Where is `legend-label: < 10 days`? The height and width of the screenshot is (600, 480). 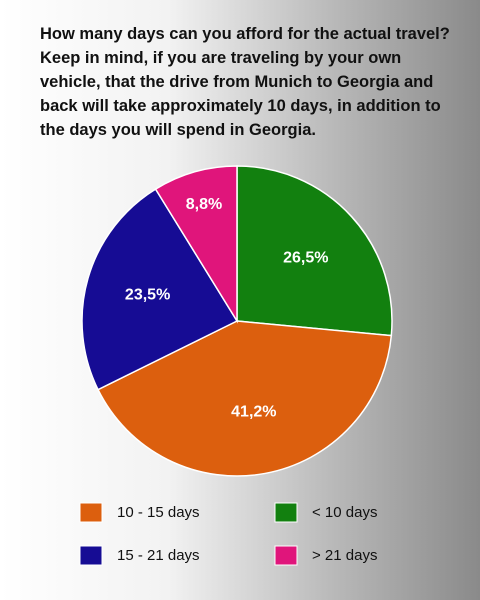
legend-label: < 10 days is located at coordinates (344, 512).